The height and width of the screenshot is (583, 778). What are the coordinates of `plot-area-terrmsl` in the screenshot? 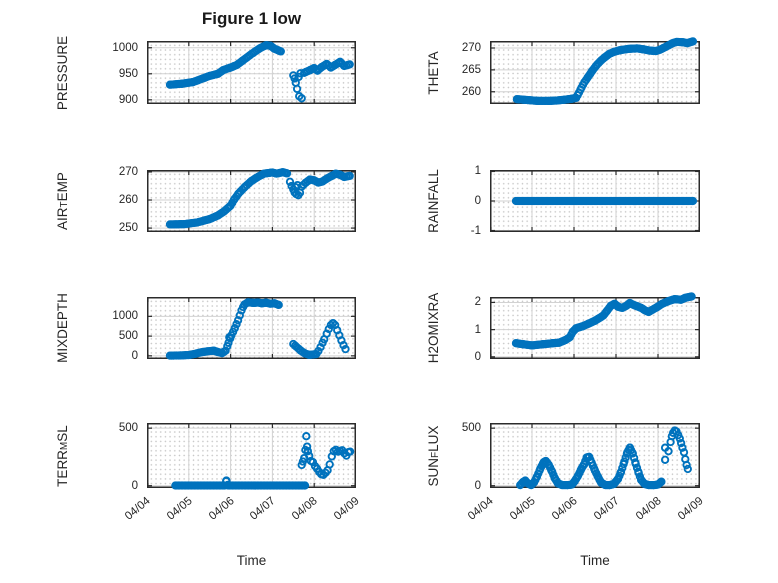 It's located at (251, 456).